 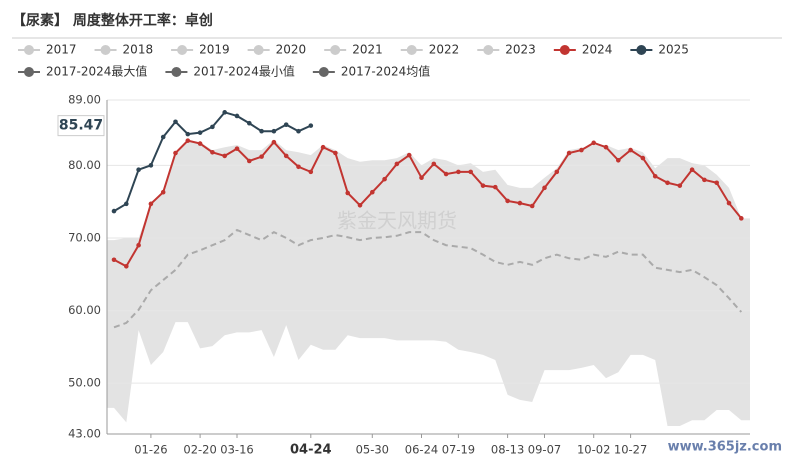 I want to click on x-tick-label: 07-19, so click(x=458, y=450).